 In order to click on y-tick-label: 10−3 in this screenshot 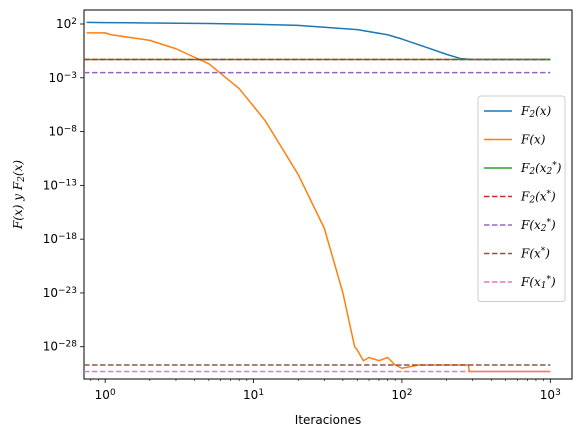, I will do `click(62, 77)`.